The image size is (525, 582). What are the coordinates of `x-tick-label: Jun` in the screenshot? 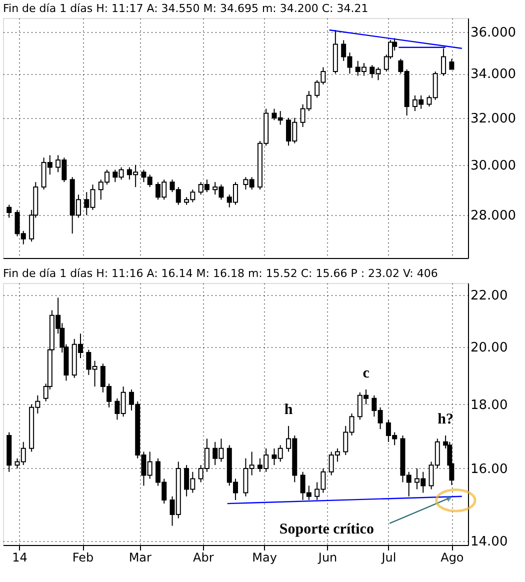 It's located at (327, 557).